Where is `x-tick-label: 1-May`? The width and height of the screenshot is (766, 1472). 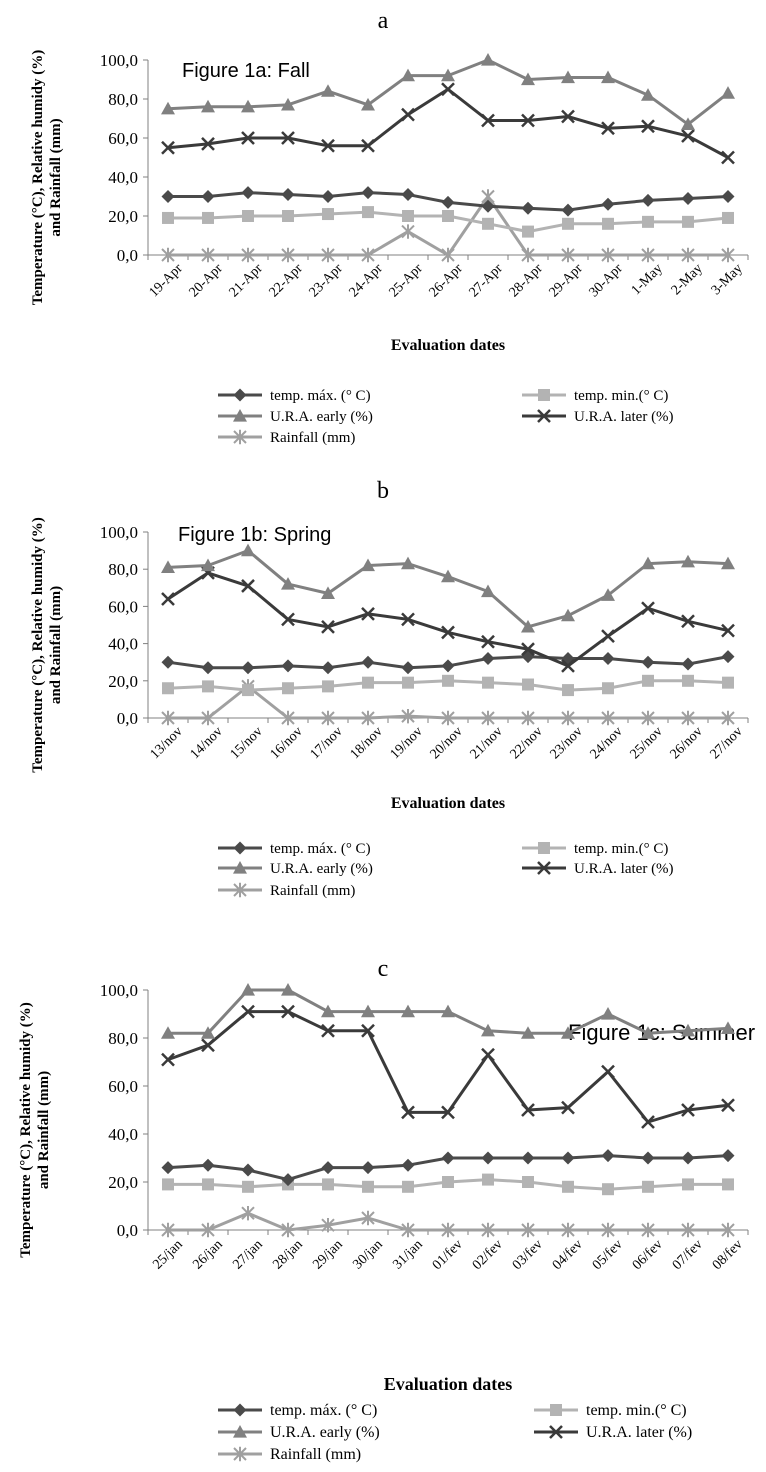 x-tick-label: 1-May is located at coordinates (647, 279).